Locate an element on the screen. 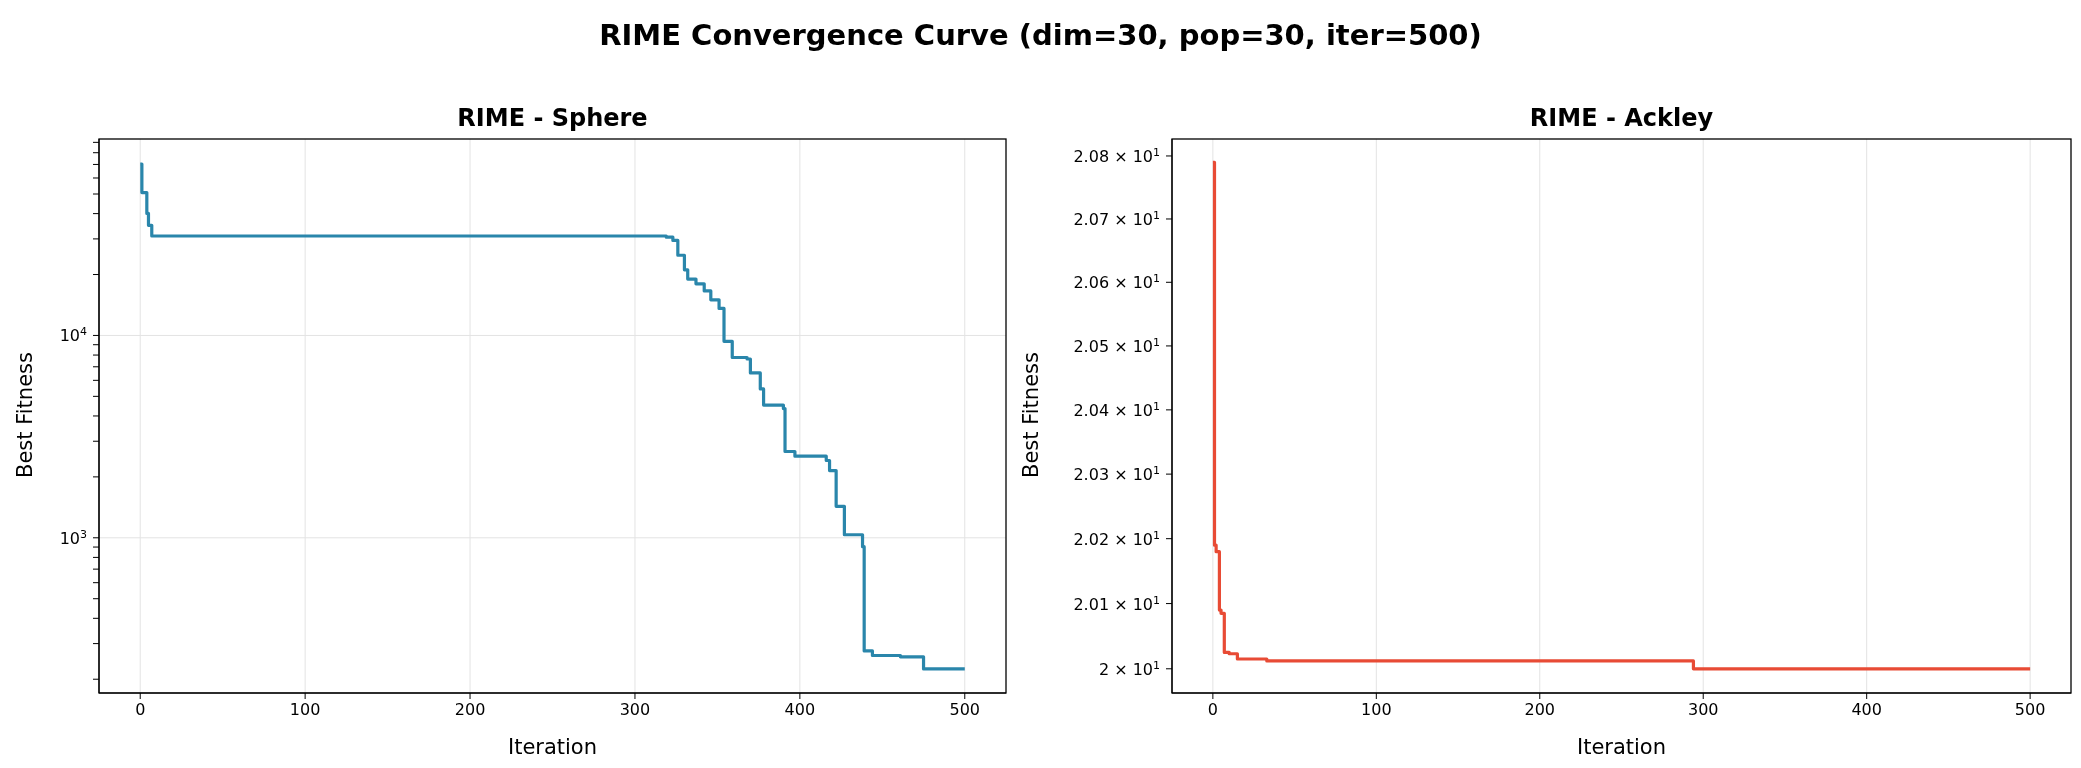  y-tick-label: 2 × 10$^{1}$ is located at coordinates (1129, 668).